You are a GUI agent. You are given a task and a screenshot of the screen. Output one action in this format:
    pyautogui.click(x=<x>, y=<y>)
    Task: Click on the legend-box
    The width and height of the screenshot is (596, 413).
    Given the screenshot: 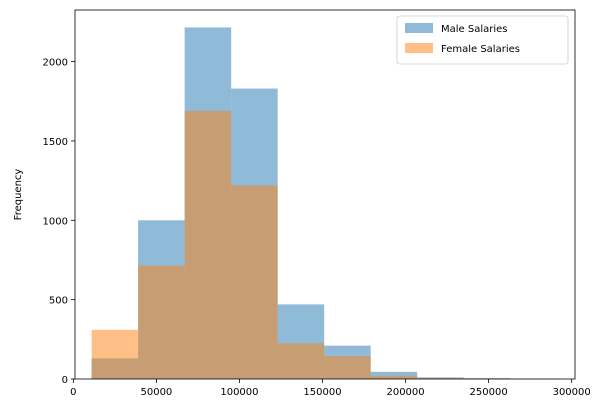 What is the action you would take?
    pyautogui.click(x=482, y=40)
    